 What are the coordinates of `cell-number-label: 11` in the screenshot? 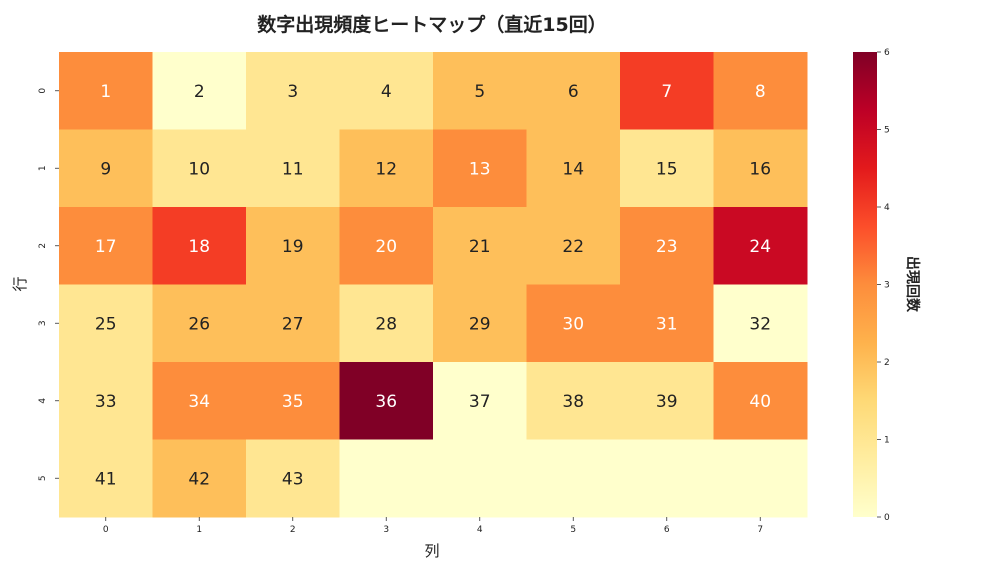 It's located at (293, 169).